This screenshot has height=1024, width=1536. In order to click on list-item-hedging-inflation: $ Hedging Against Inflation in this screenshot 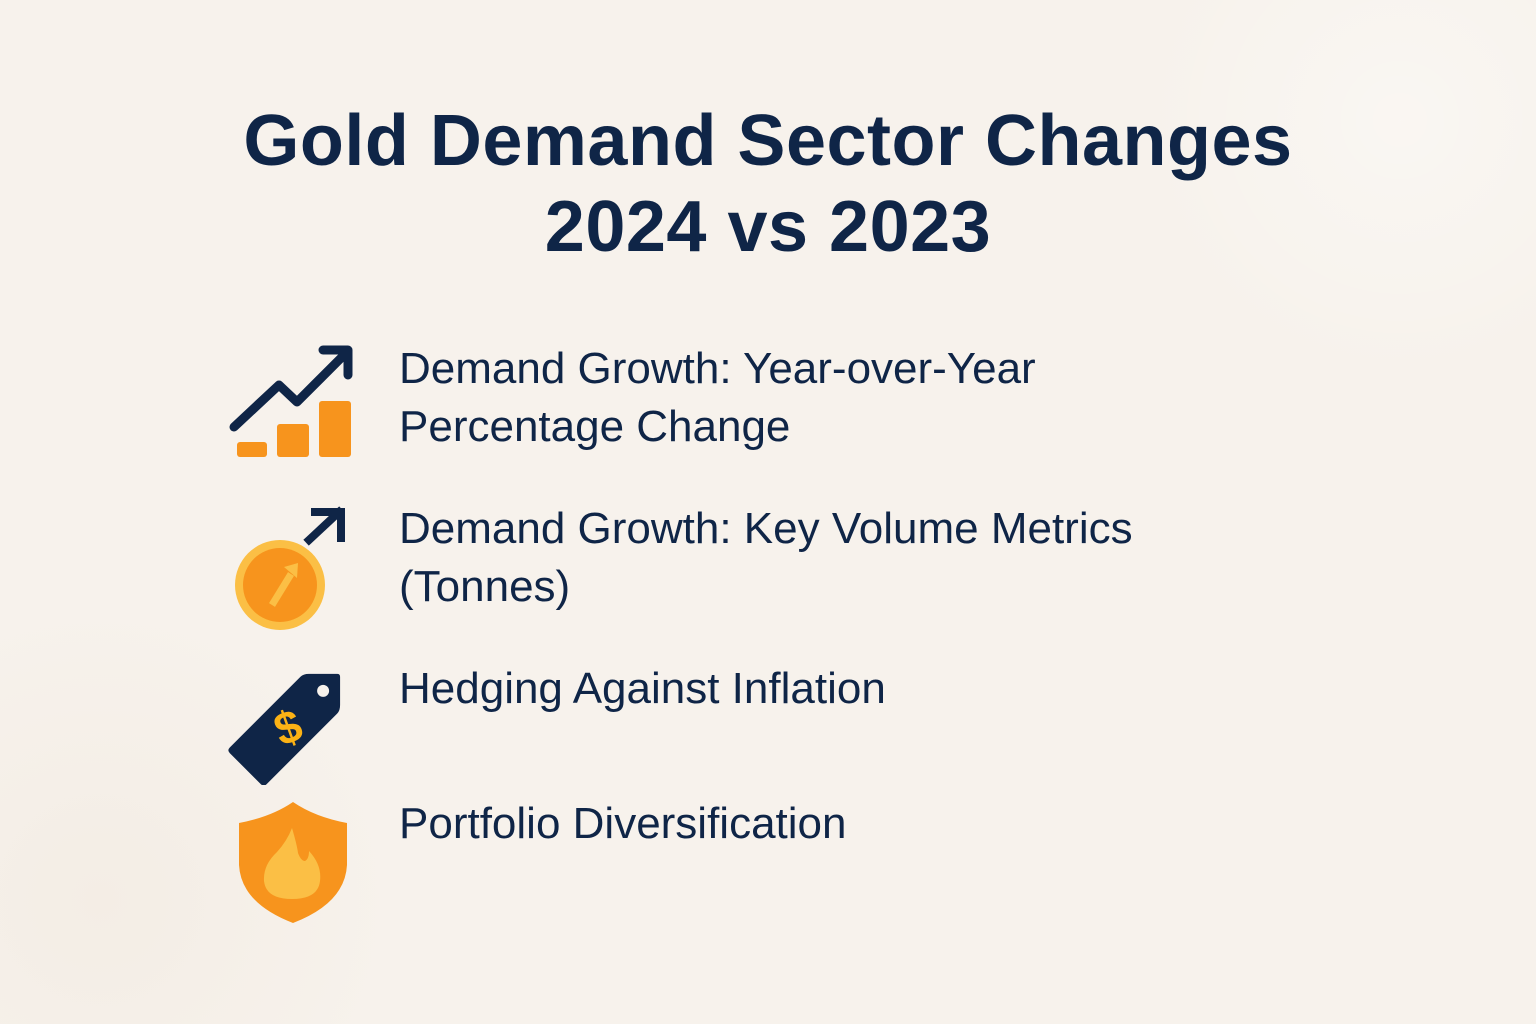, I will do `click(775, 723)`.